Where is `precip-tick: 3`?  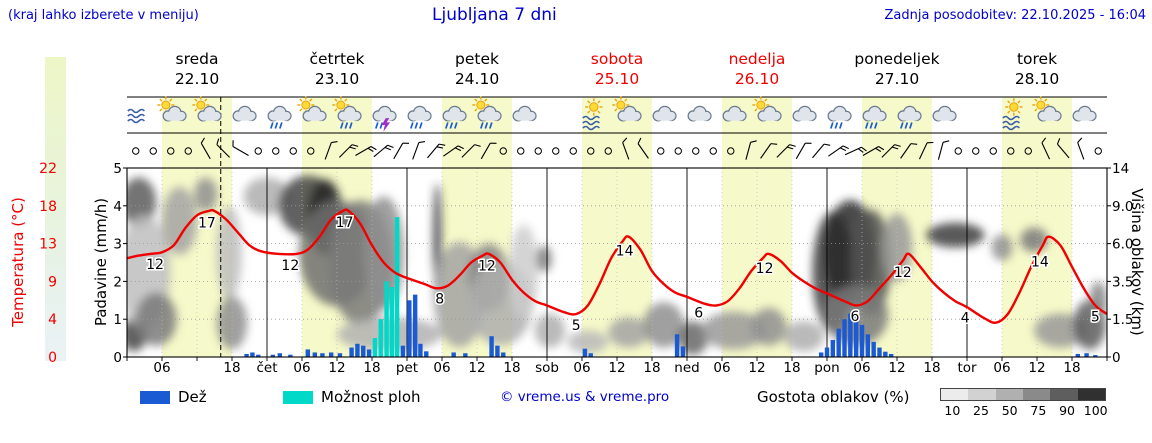 precip-tick: 3 is located at coordinates (117, 245).